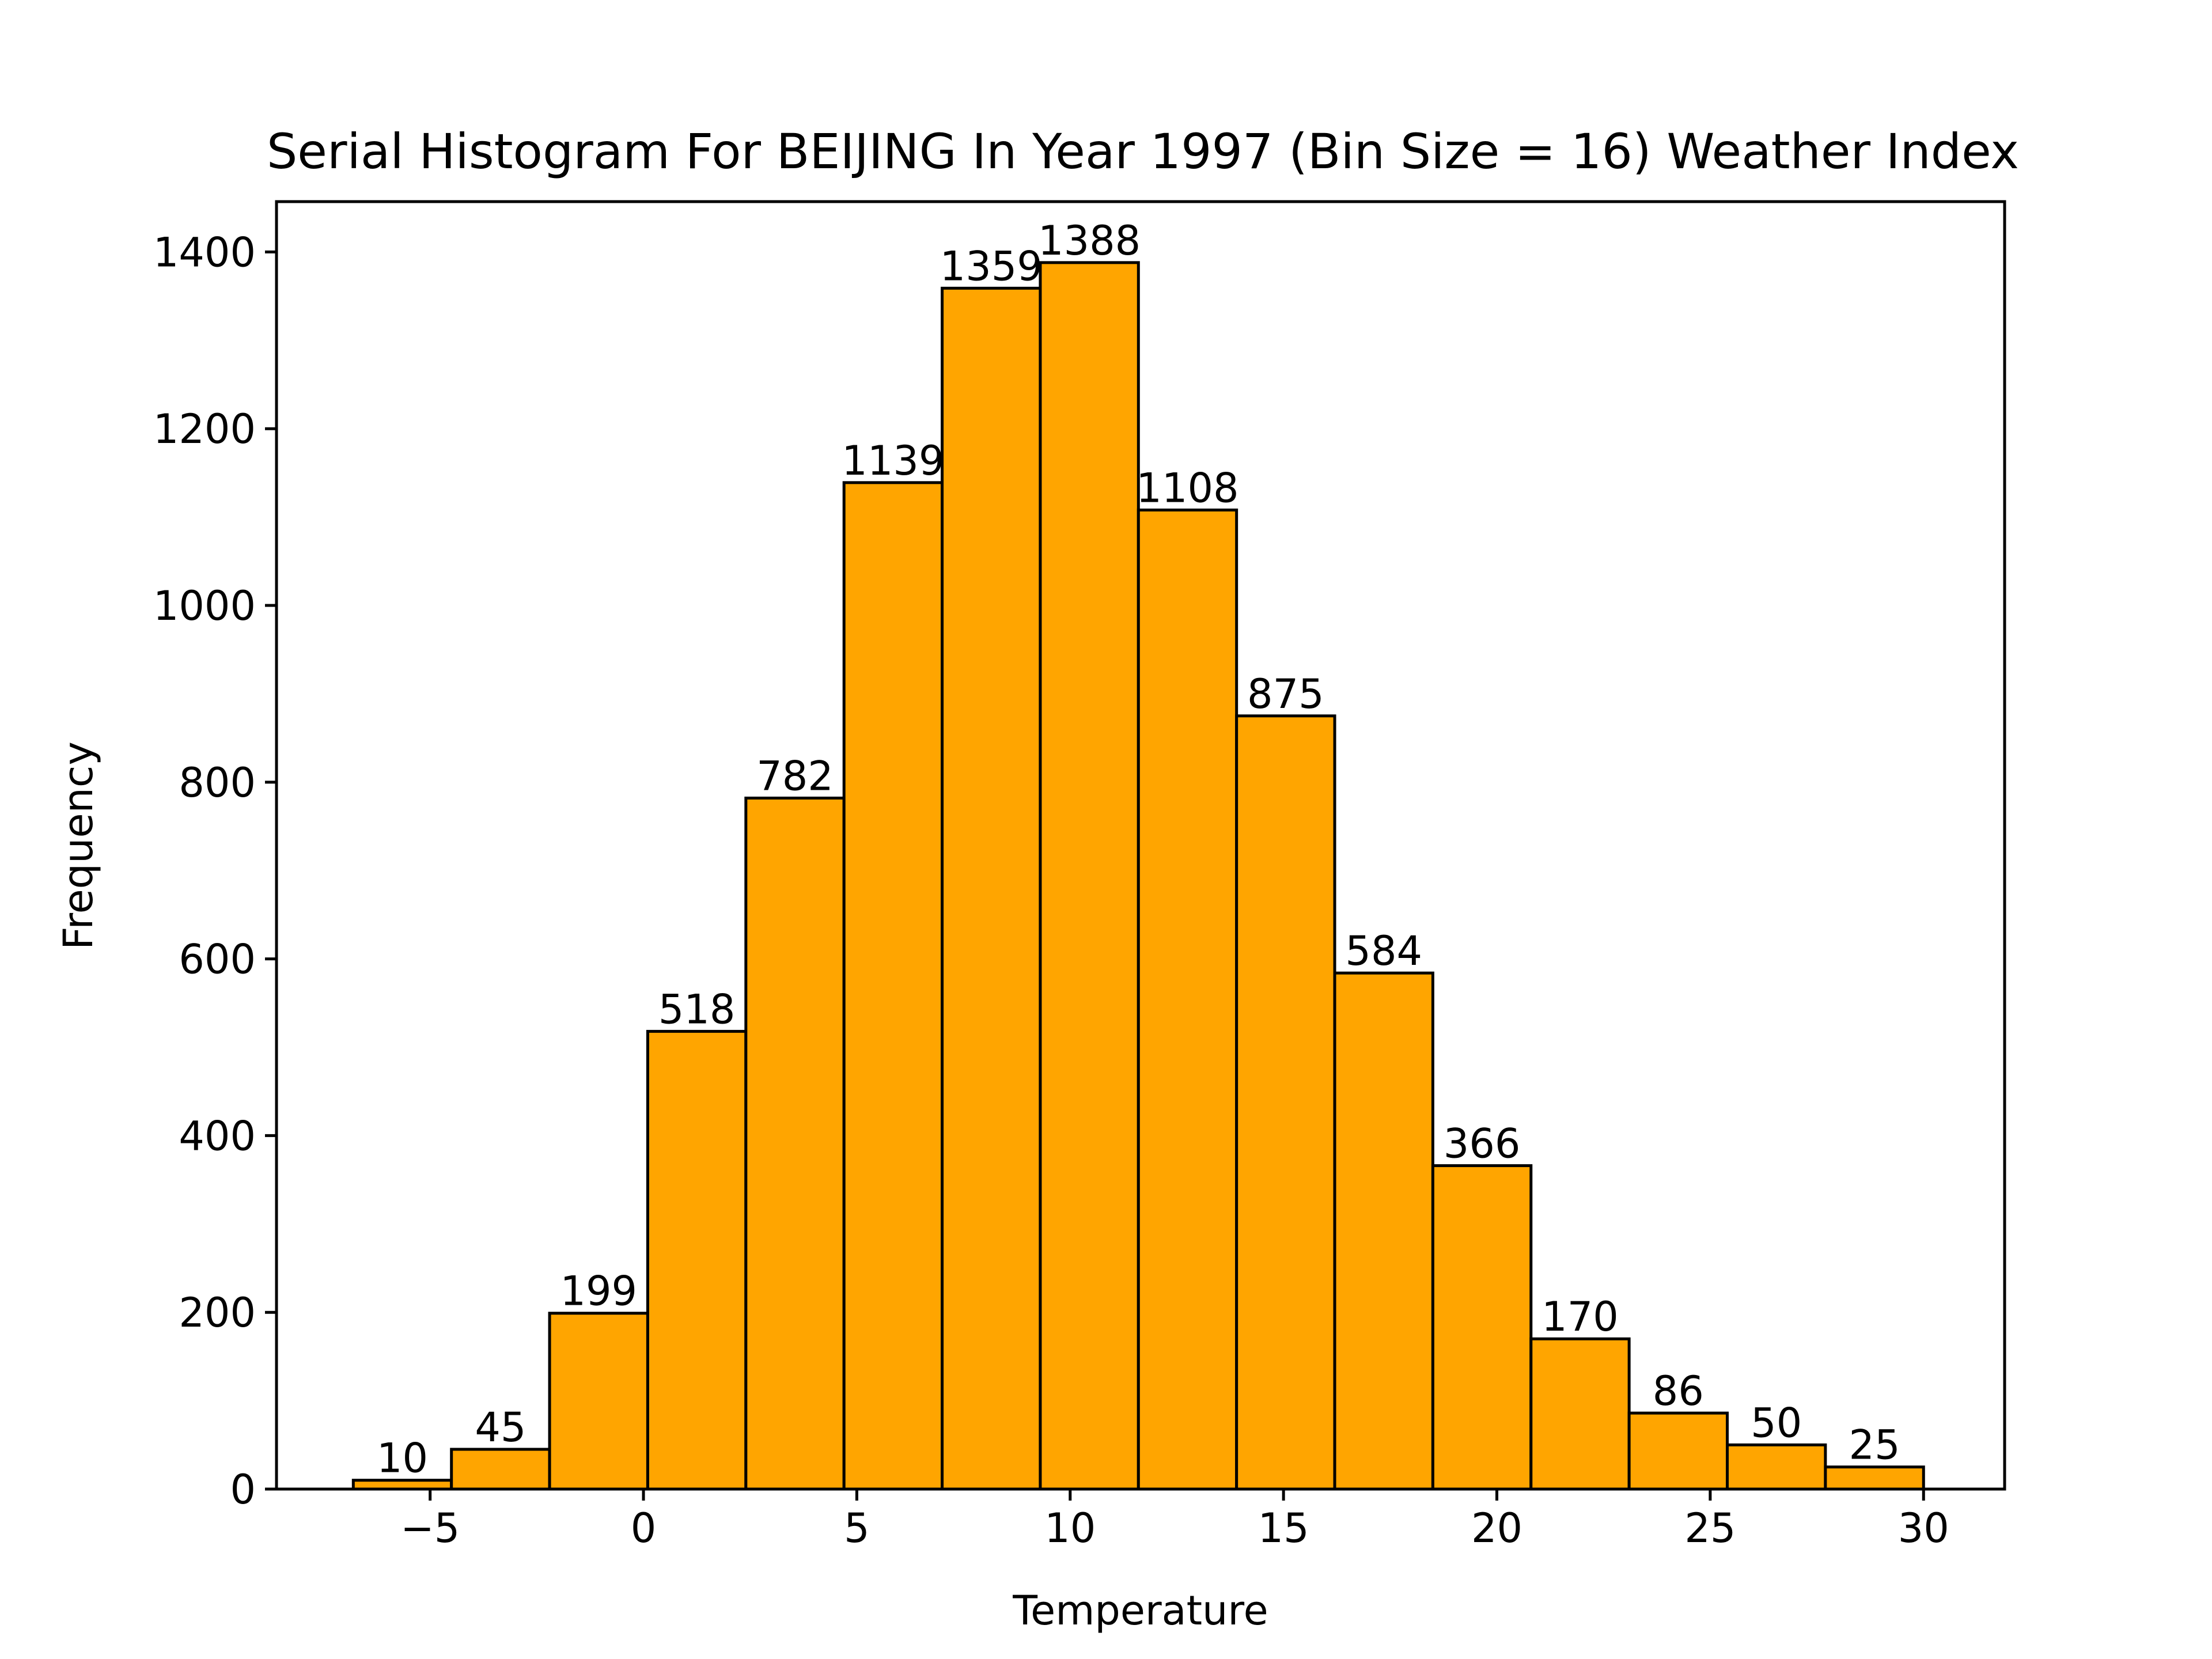  Describe the element at coordinates (1710, 1528) in the screenshot. I see `x-tick-label: 25` at that location.